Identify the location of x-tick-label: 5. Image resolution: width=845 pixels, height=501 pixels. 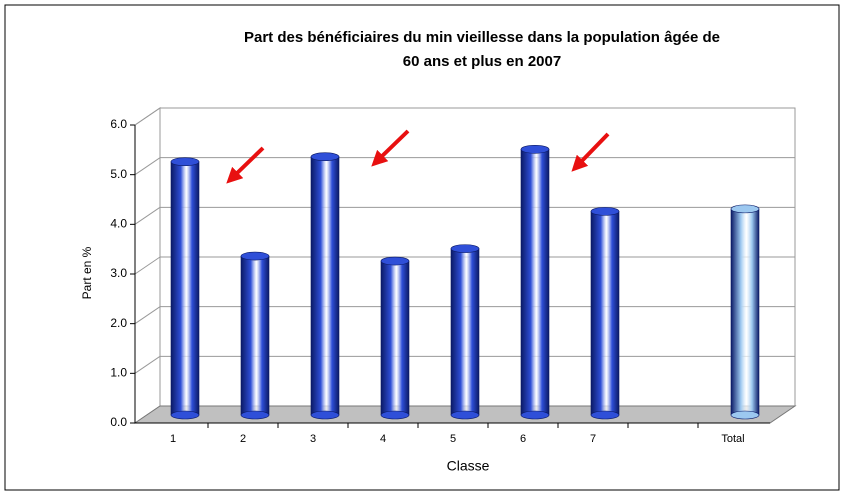
(453, 439).